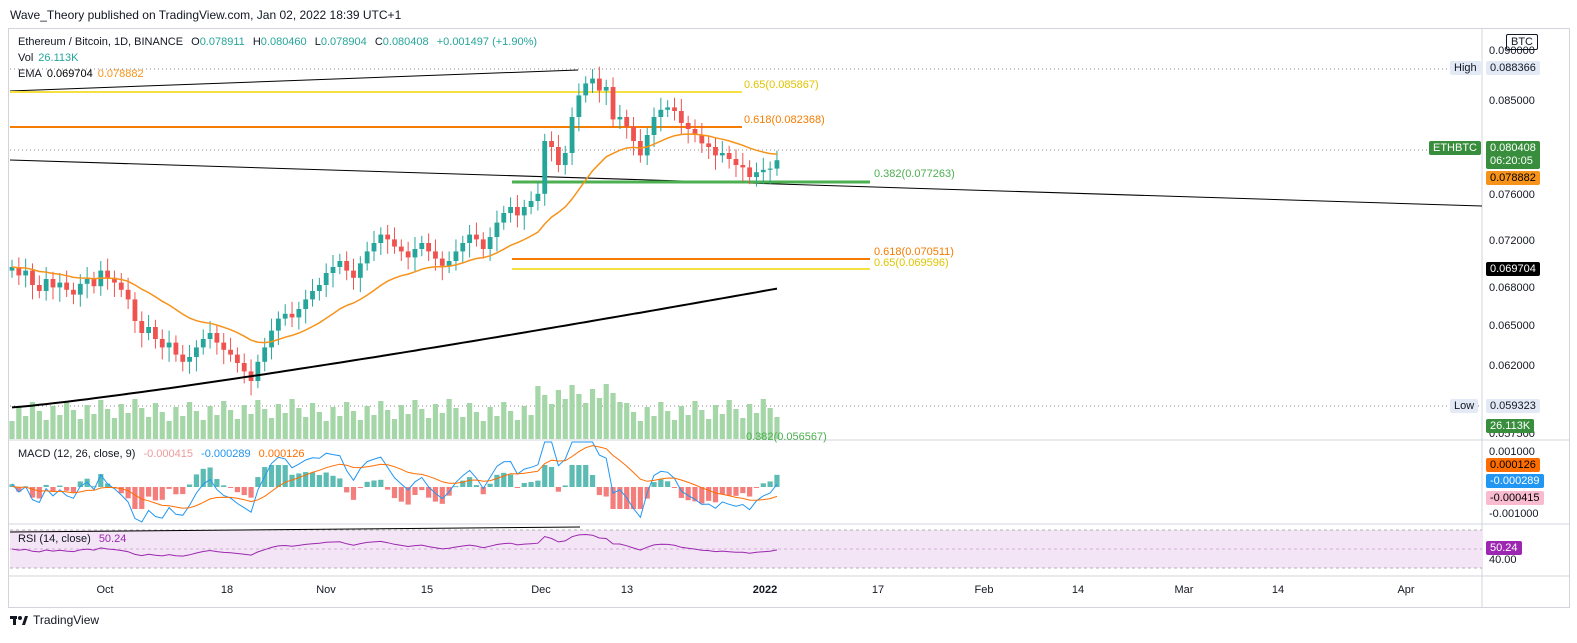  I want to click on macd-signal-tag: 0.000126, so click(1513, 465).